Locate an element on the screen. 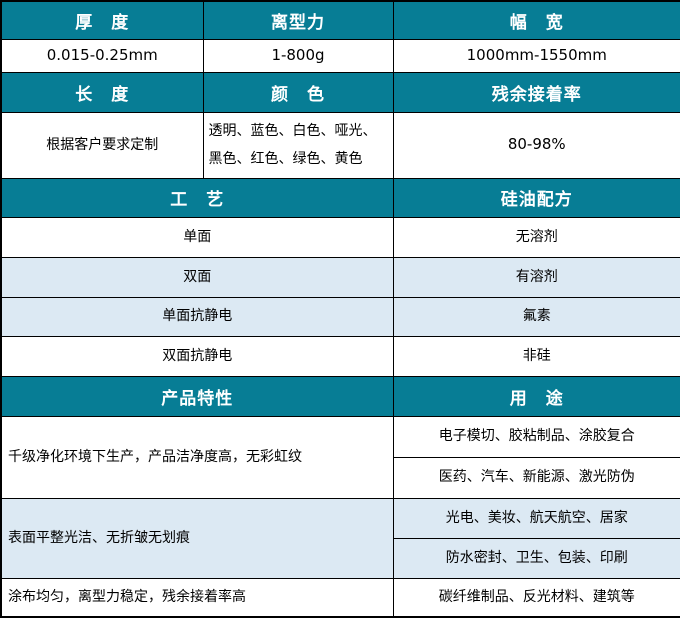 The width and height of the screenshot is (680, 620). formula-cell: 氟素 is located at coordinates (536, 316).